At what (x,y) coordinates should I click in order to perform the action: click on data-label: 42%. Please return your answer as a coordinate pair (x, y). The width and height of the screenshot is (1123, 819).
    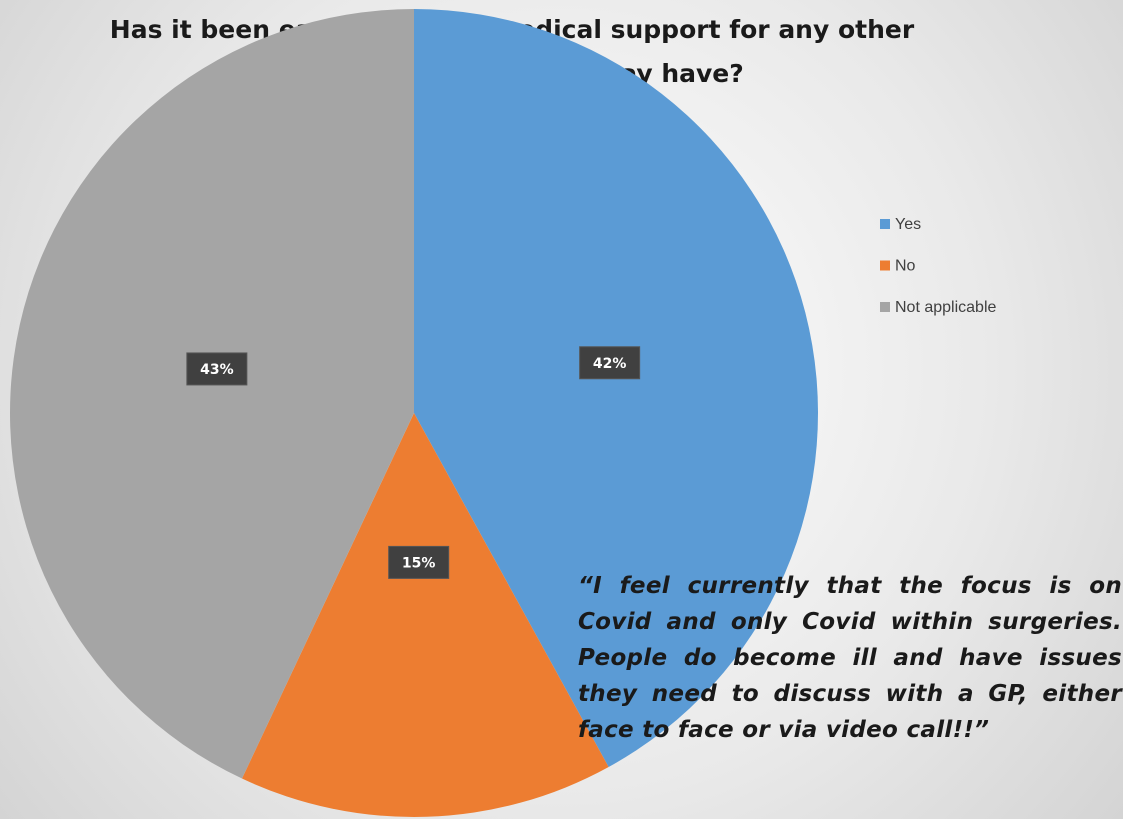
    Looking at the image, I should click on (610, 364).